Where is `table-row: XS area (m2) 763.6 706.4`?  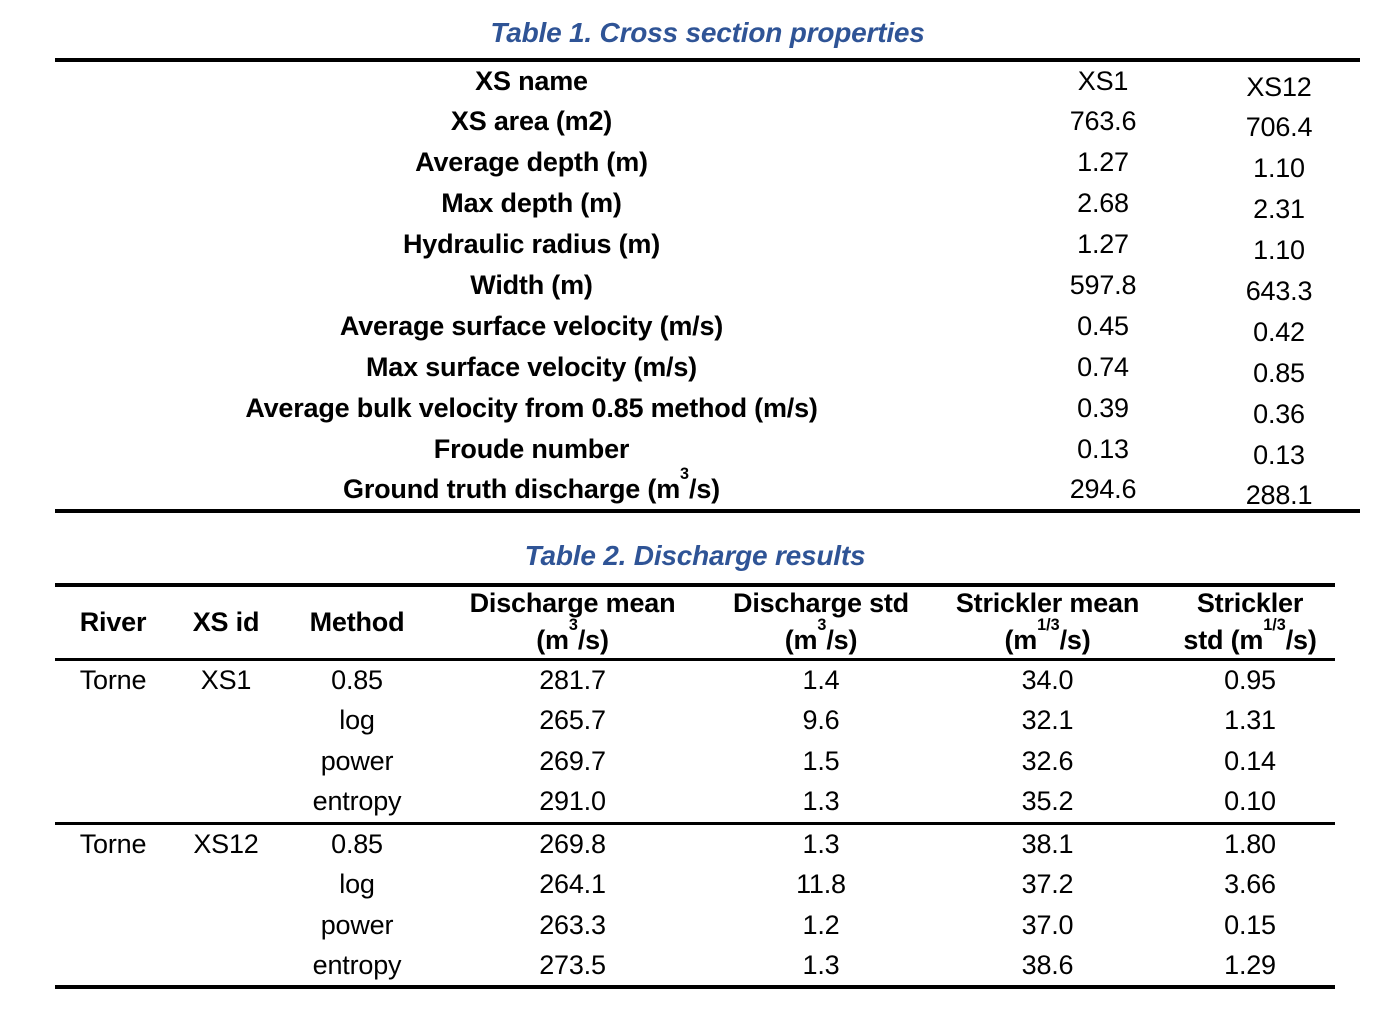 table-row: XS area (m2) 763.6 706.4 is located at coordinates (707, 121).